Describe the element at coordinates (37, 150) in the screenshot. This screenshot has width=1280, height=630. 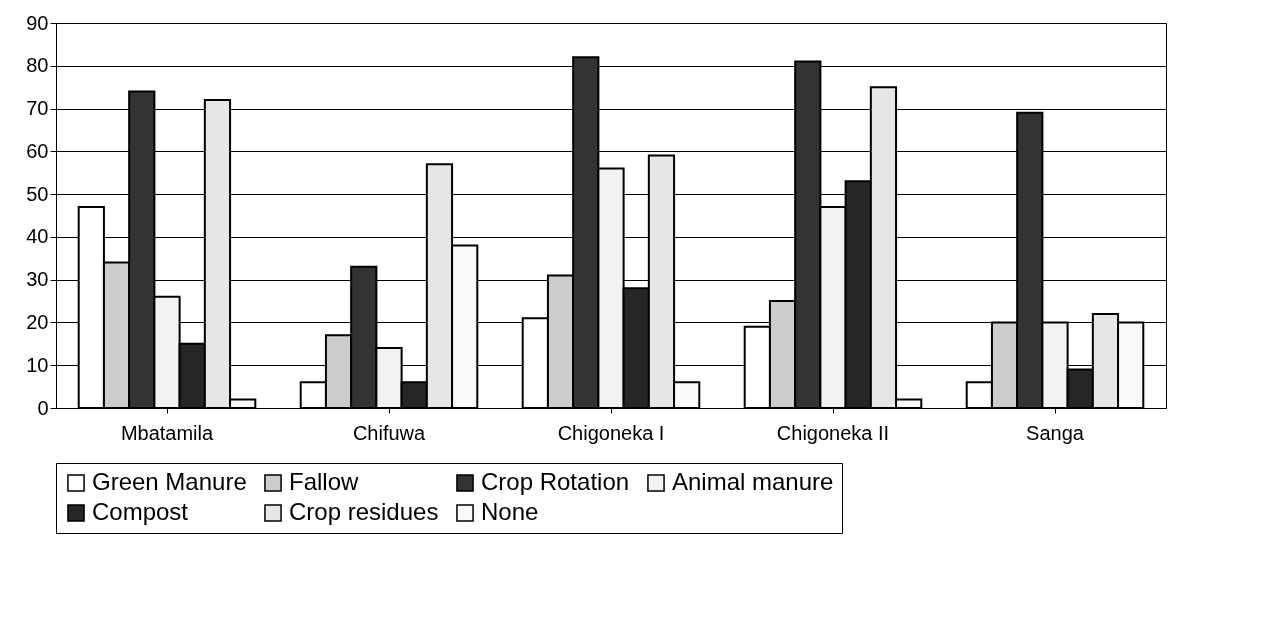
I see `y-tick-label: 60` at that location.